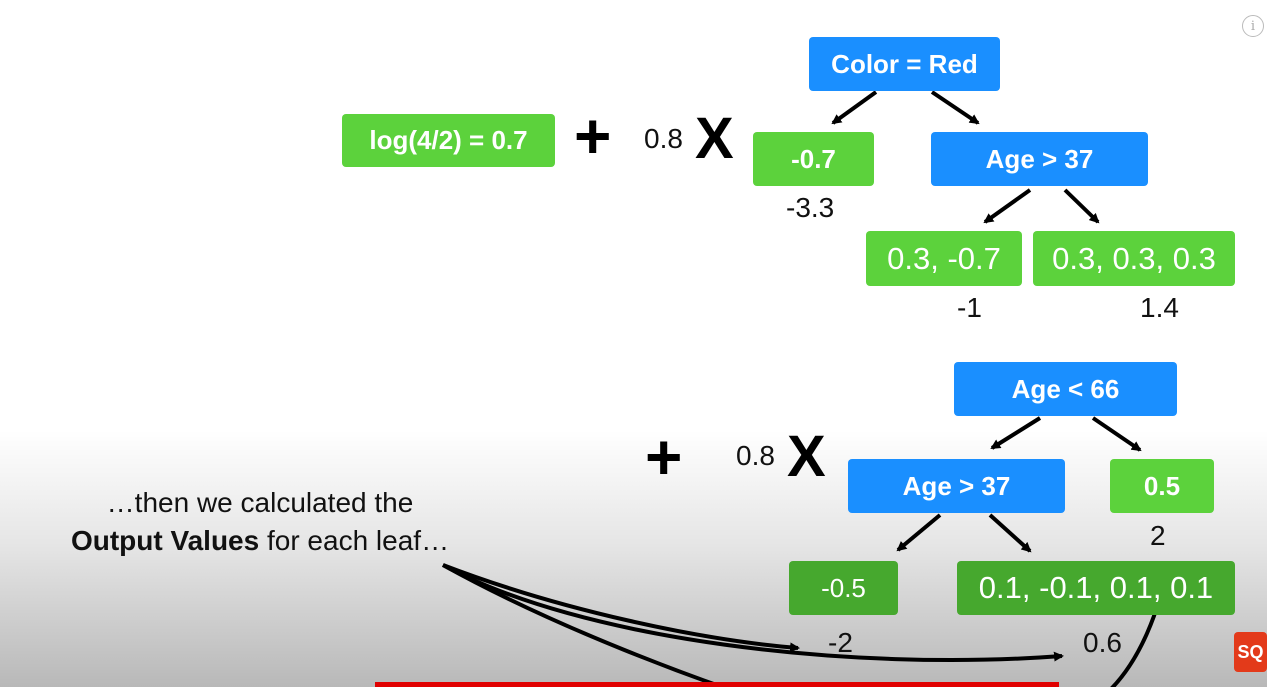 The width and height of the screenshot is (1267, 687). What do you see at coordinates (1134, 258) in the screenshot?
I see `tree1-leaf-b: 0.3, 0.3, 0.3` at bounding box center [1134, 258].